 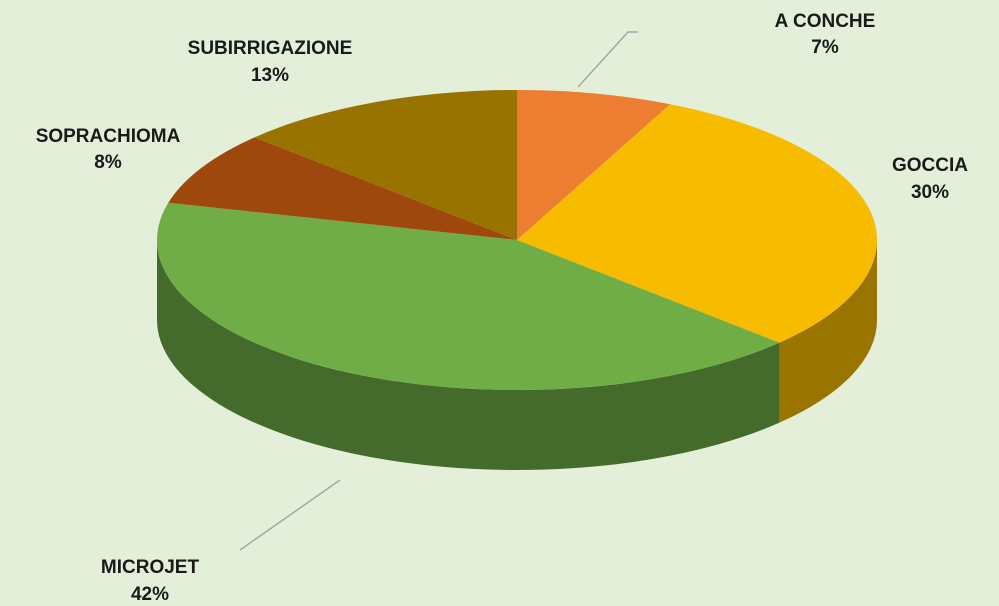 What do you see at coordinates (825, 21) in the screenshot?
I see `slice-label-name: A CONCHE` at bounding box center [825, 21].